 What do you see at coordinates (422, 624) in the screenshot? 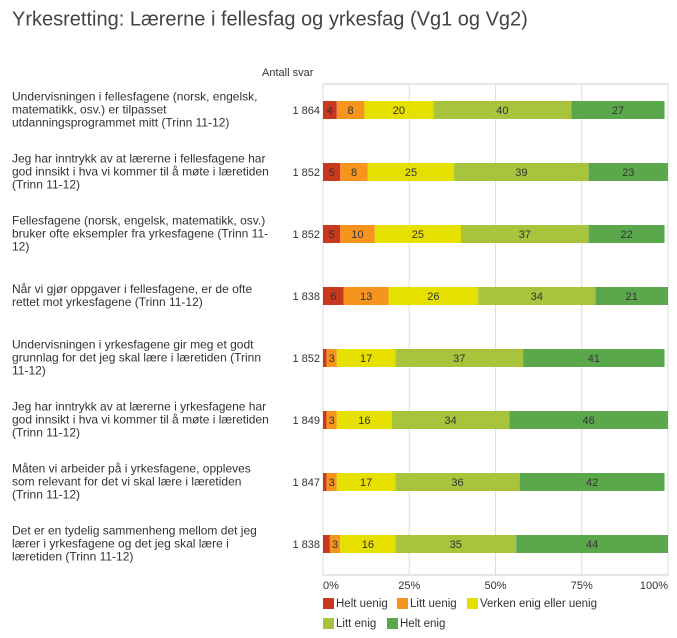
I see `legend-label: Helt enig` at bounding box center [422, 624].